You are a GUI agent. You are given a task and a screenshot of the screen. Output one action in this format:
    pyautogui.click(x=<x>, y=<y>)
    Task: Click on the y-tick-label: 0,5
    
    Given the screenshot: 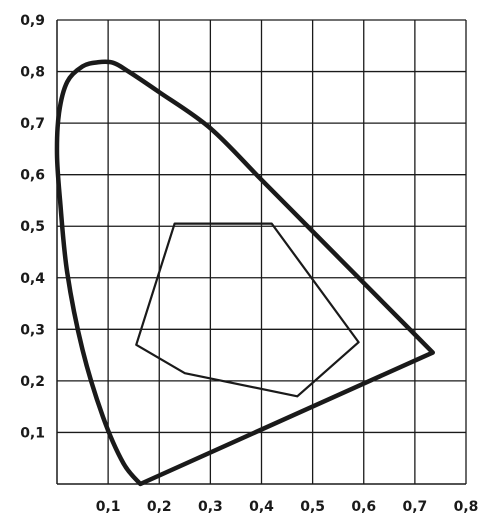 What is the action you would take?
    pyautogui.click(x=32, y=227)
    